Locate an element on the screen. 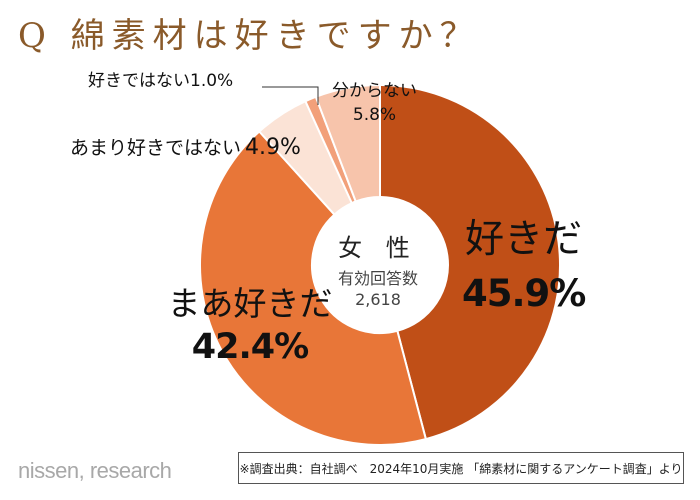  label-dislike: 好きではない1.0% is located at coordinates (161, 81).